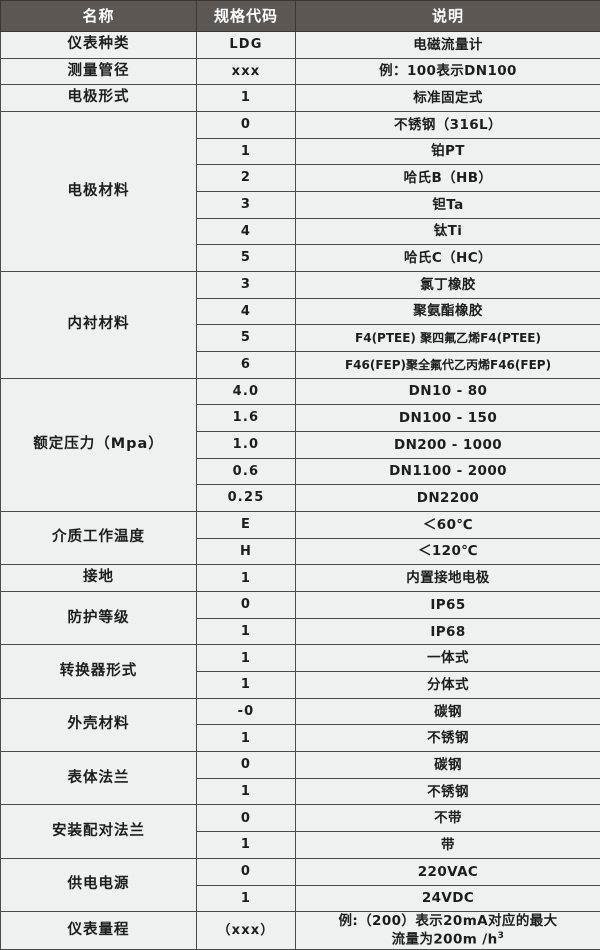 This screenshot has height=950, width=600. Describe the element at coordinates (246, 445) in the screenshot. I see `spec-code-cell: 1.0` at that location.